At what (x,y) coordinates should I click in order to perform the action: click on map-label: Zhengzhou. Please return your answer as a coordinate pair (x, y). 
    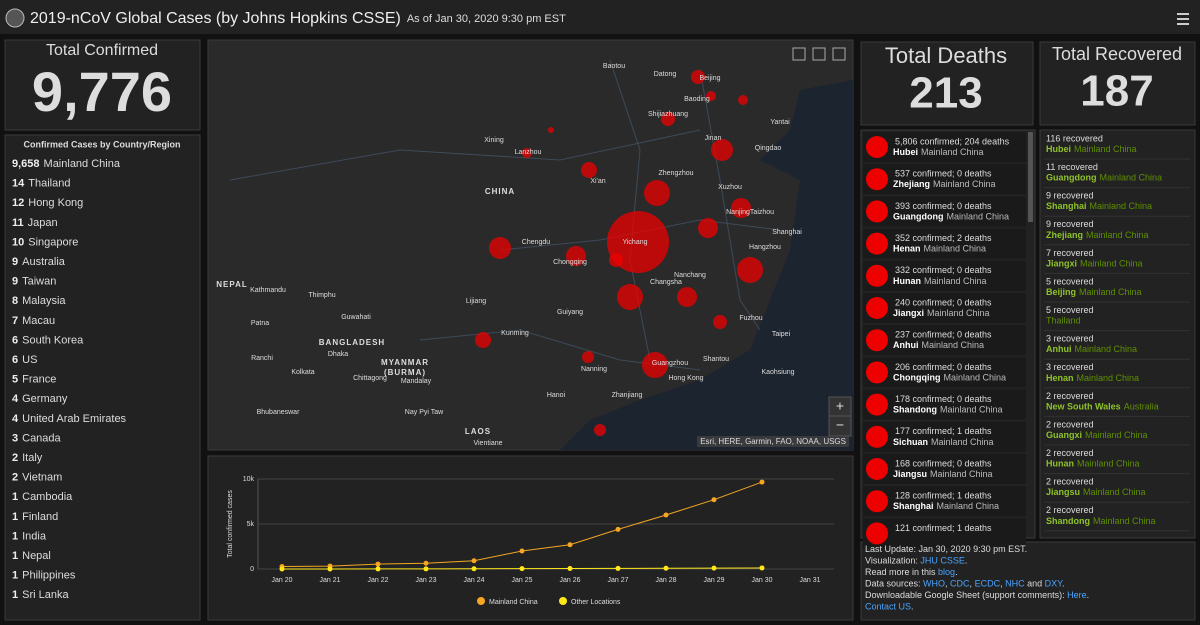
    Looking at the image, I should click on (675, 173).